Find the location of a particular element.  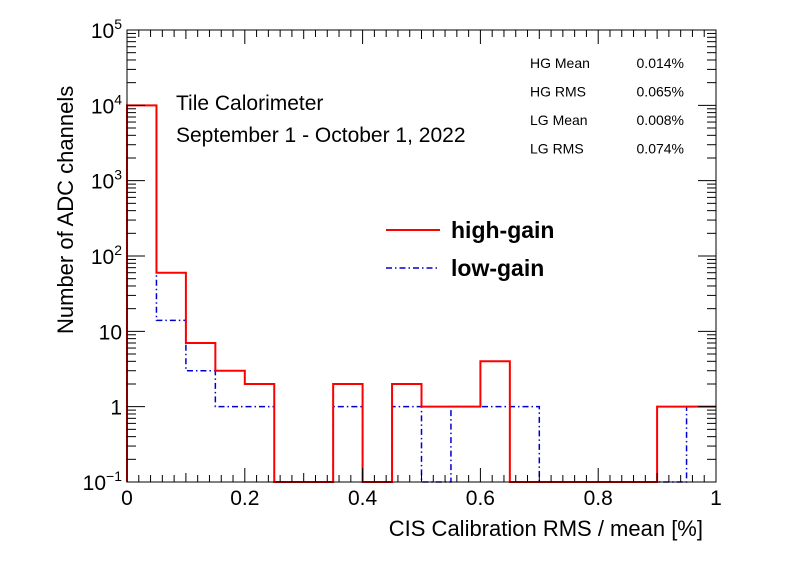

x-axis-title: CIS Calibration RMS / mean [%] is located at coordinates (546, 528).